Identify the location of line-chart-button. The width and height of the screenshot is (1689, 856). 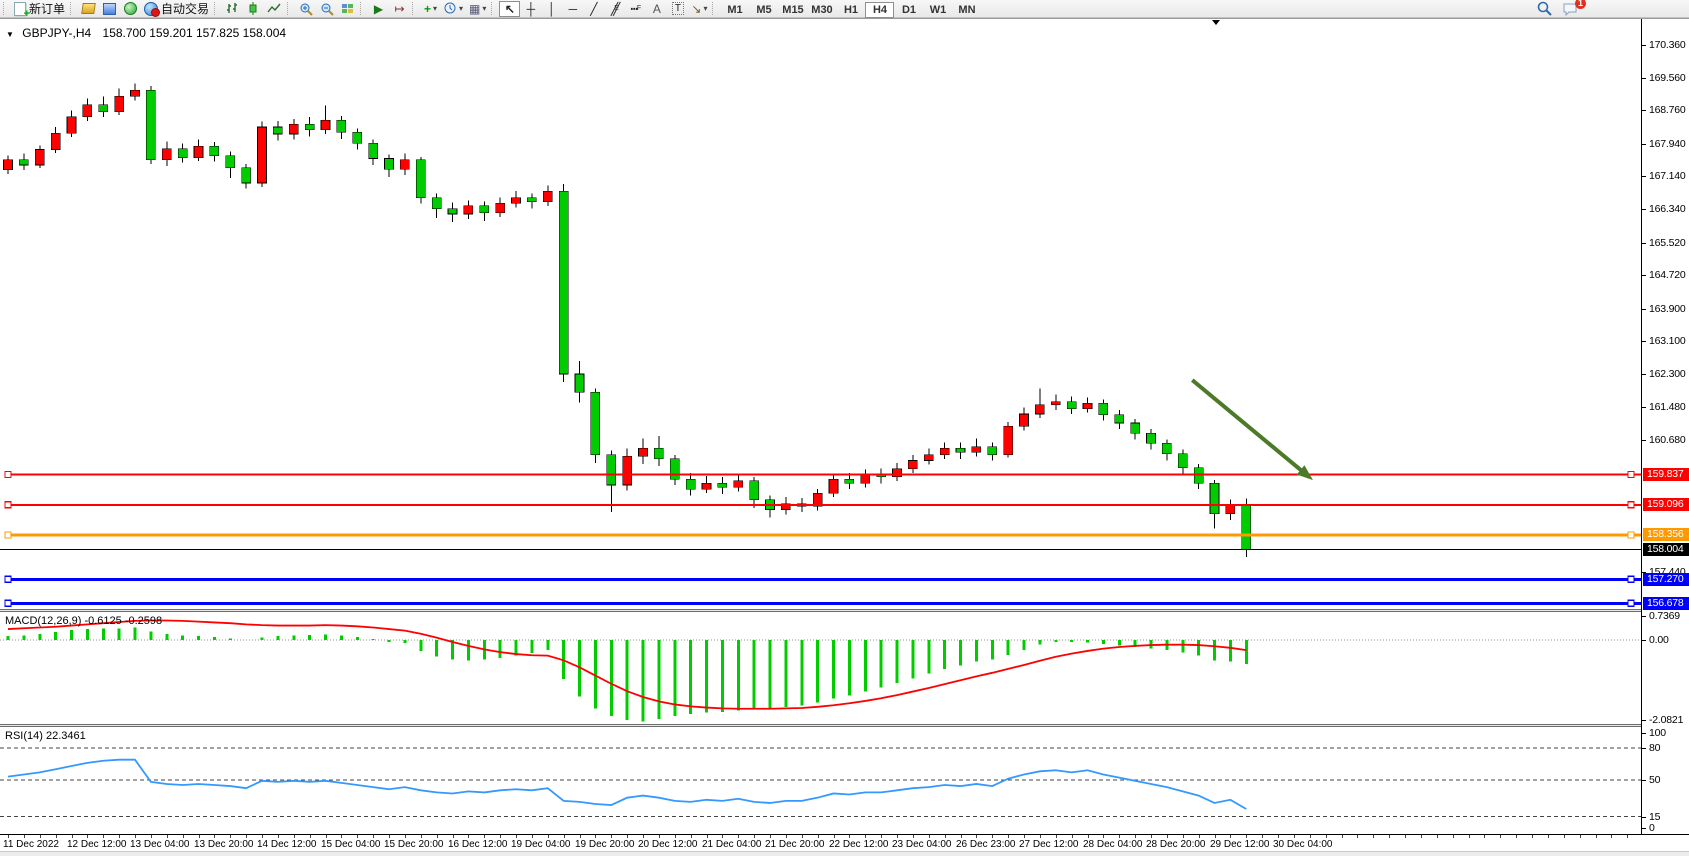
(274, 9).